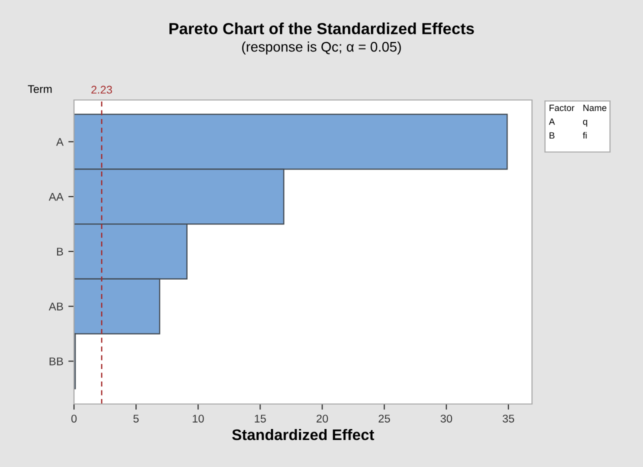 This screenshot has width=643, height=467. I want to click on x-tick-label: 5, so click(136, 418).